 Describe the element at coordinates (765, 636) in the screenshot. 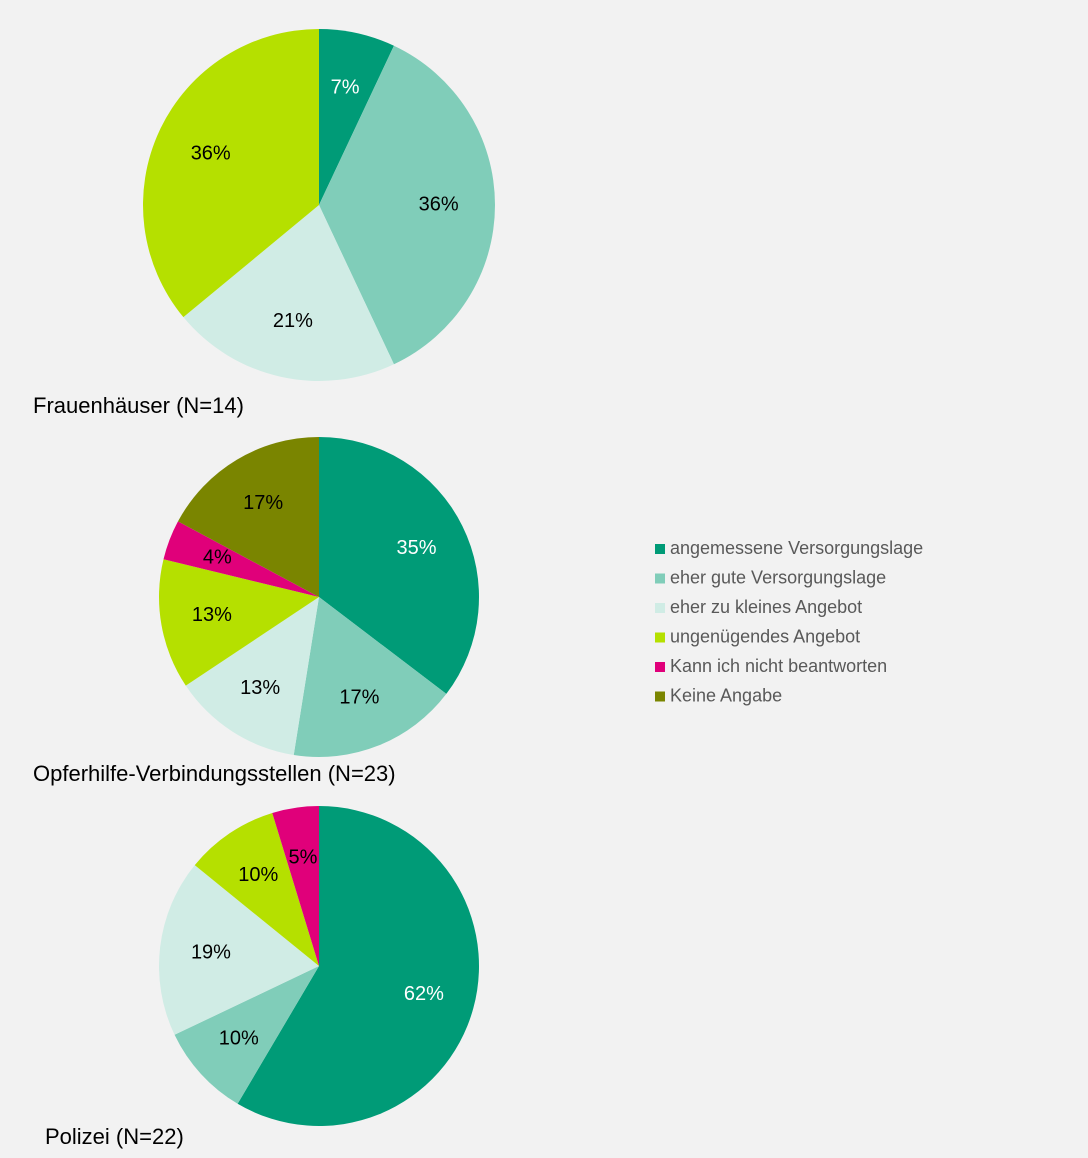

I see `legend-label: ungenügendes Angebot` at that location.